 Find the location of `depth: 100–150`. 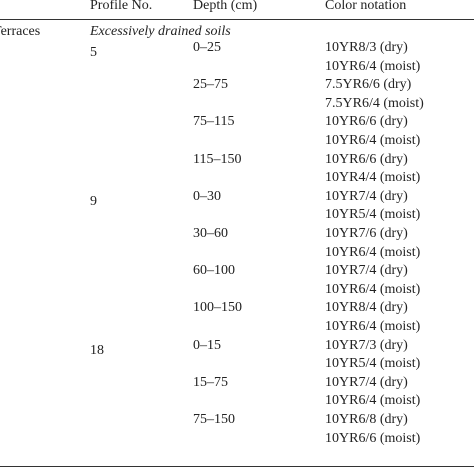

depth: 100–150 is located at coordinates (217, 308).